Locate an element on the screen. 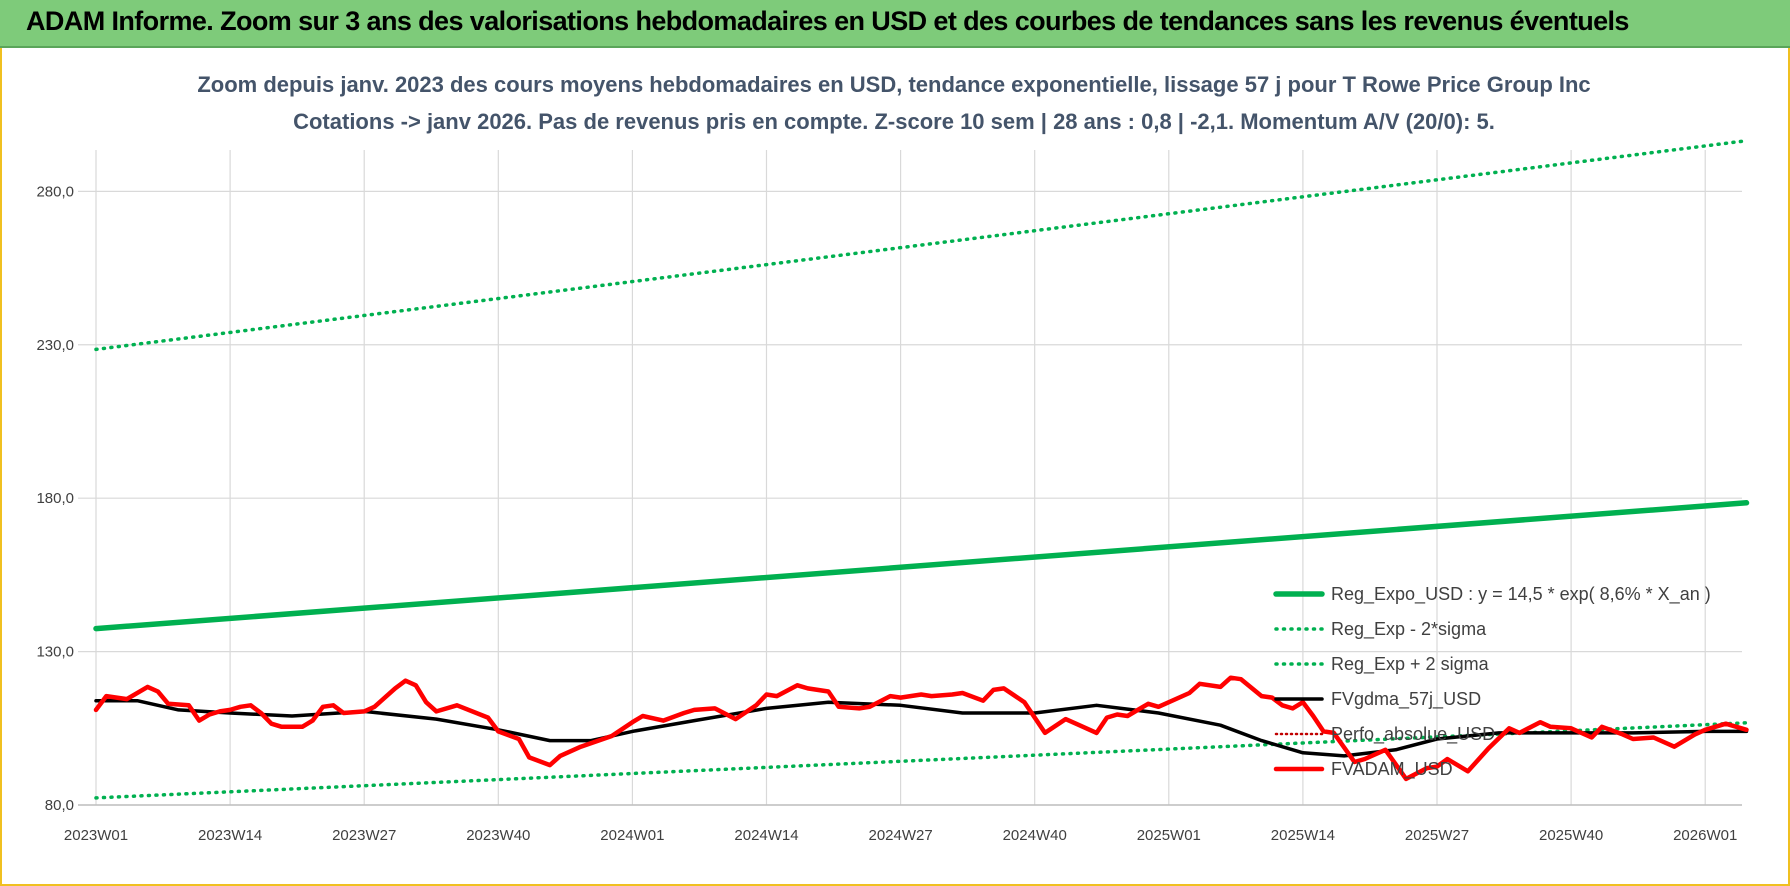  x-tick-label: 2023W40 is located at coordinates (498, 835).